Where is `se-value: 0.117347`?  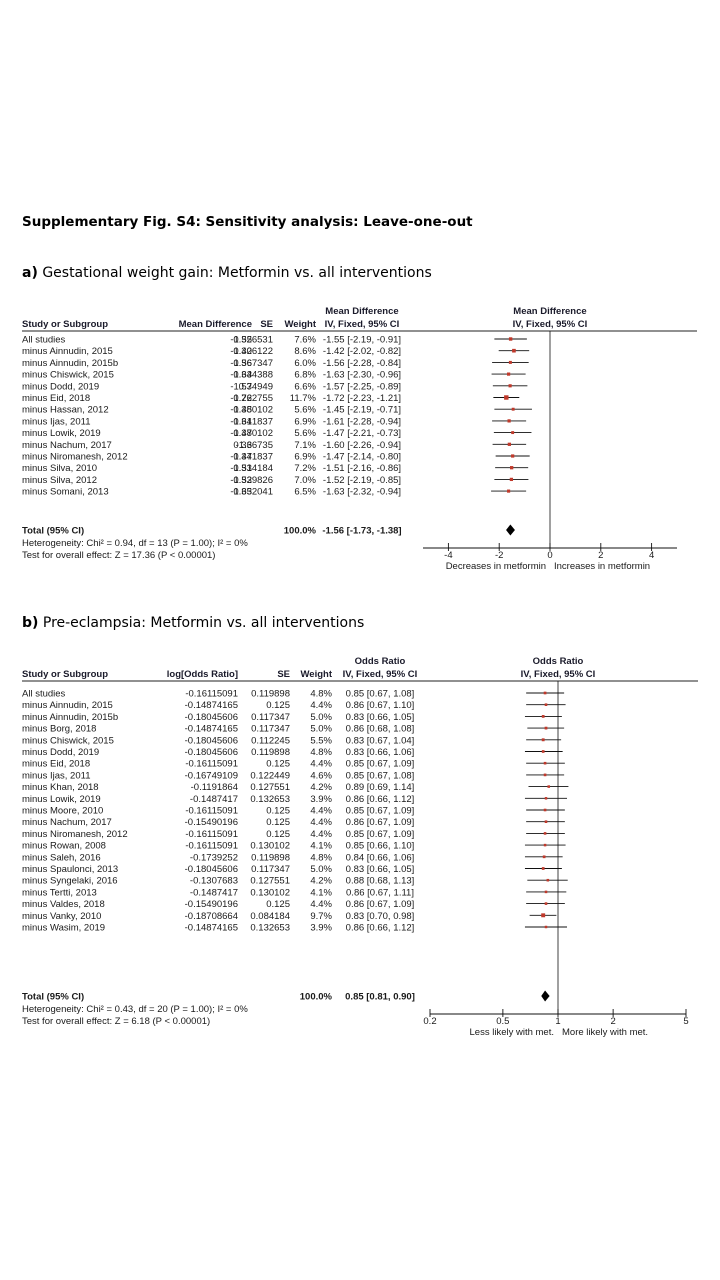
se-value: 0.117347 is located at coordinates (270, 729).